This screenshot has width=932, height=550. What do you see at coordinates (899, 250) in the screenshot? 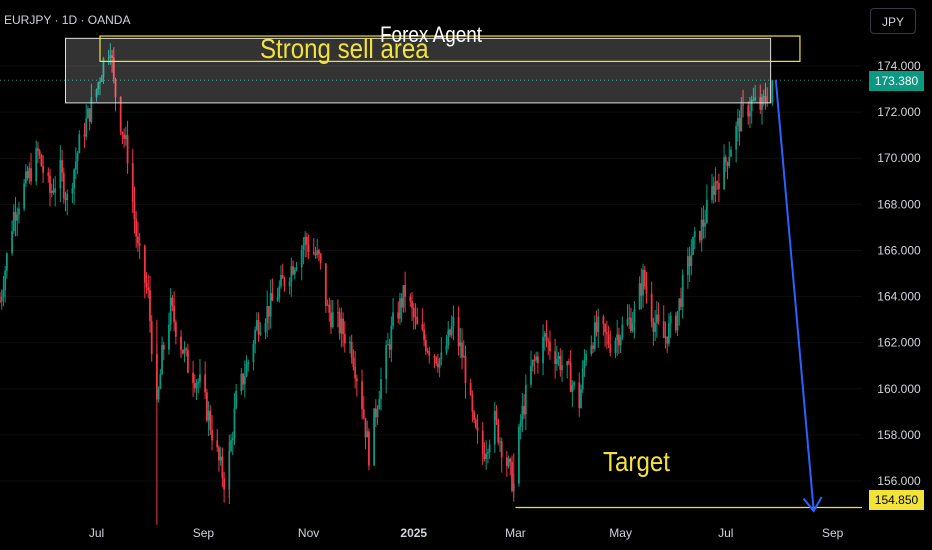
I see `y-tick-label: 166.000` at bounding box center [899, 250].